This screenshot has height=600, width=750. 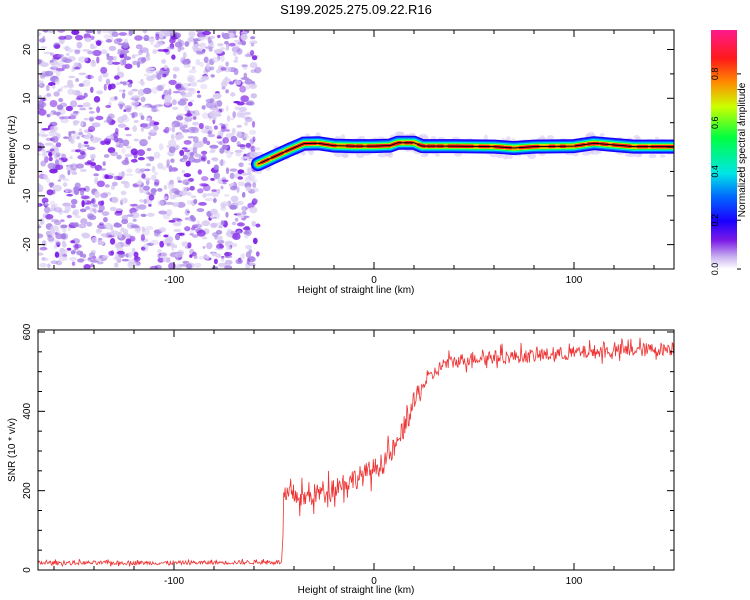 What do you see at coordinates (27, 411) in the screenshot?
I see `y-tick-label: 400` at bounding box center [27, 411].